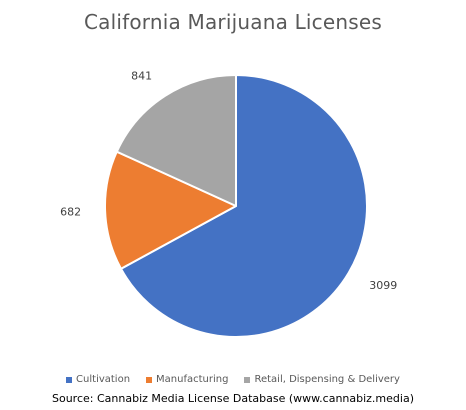 The height and width of the screenshot is (410, 466). What do you see at coordinates (70, 212) in the screenshot?
I see `data-label-manufacturing: 682` at bounding box center [70, 212].